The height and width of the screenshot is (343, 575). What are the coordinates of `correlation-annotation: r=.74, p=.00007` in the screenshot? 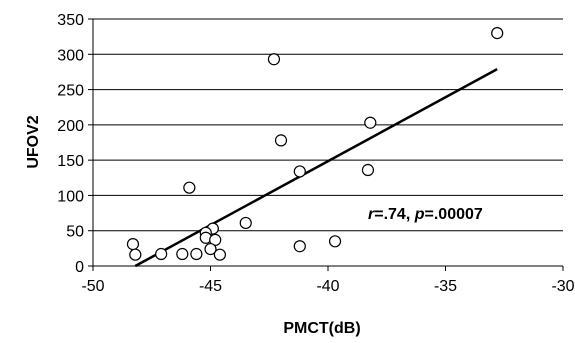 It's located at (425, 214).